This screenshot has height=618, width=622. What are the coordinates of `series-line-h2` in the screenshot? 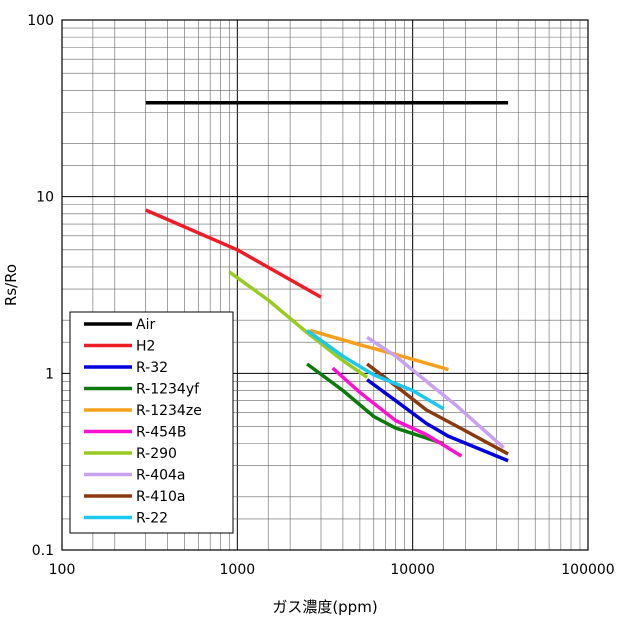 It's located at (233, 253).